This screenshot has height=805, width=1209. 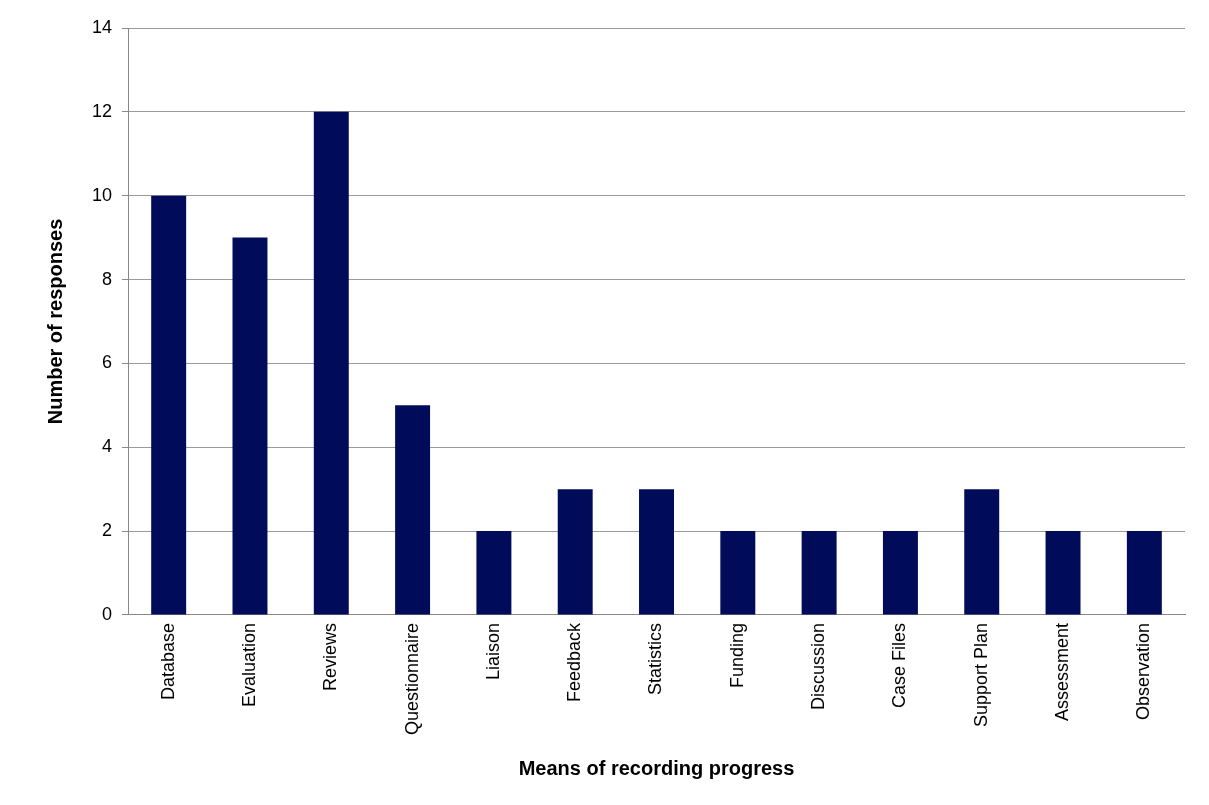 I want to click on x-tick-label: Discussion, so click(x=818, y=666).